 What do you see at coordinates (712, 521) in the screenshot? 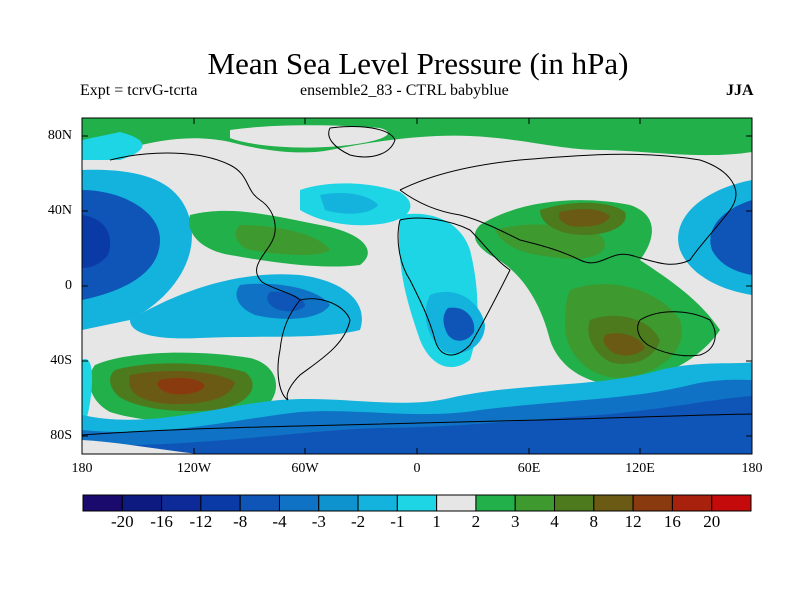
I see `colorbar-label: 20` at bounding box center [712, 521].